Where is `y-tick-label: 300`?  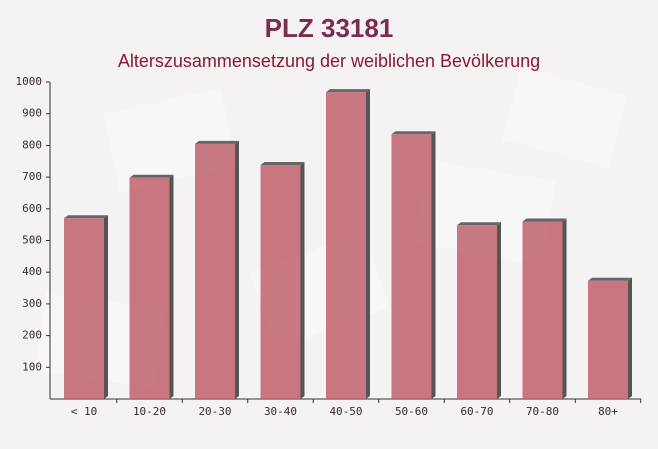 y-tick-label: 300 is located at coordinates (32, 303).